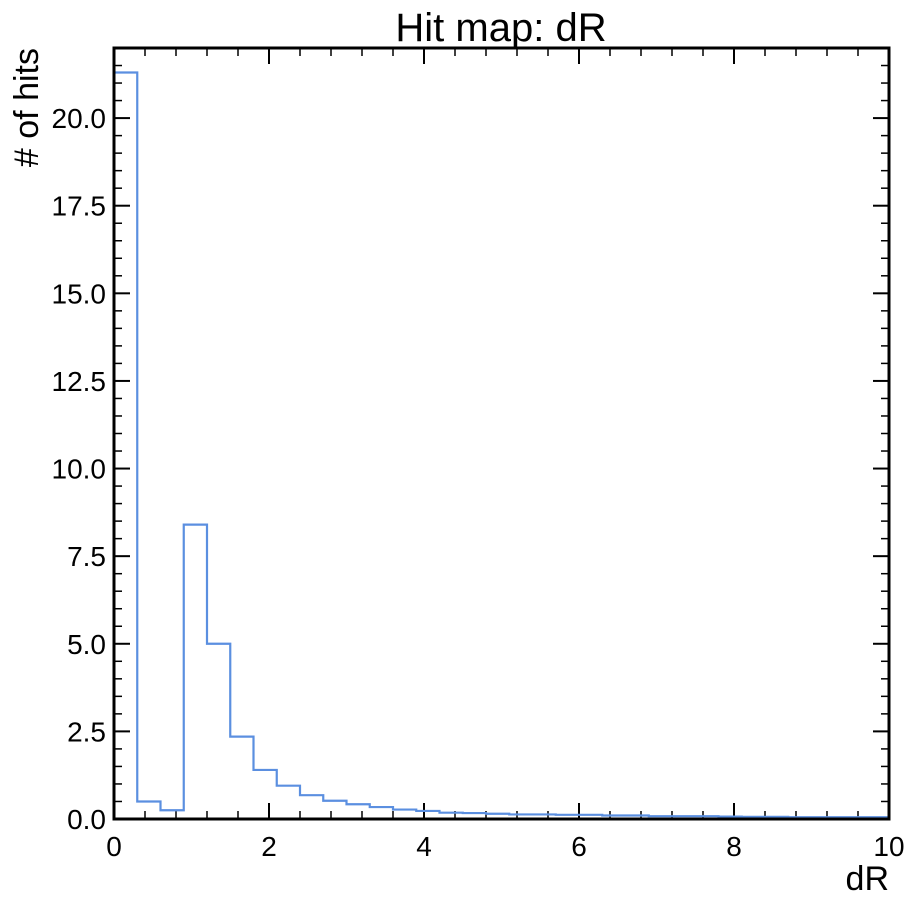  Describe the element at coordinates (86, 819) in the screenshot. I see `y-tick-label: 0.0` at that location.